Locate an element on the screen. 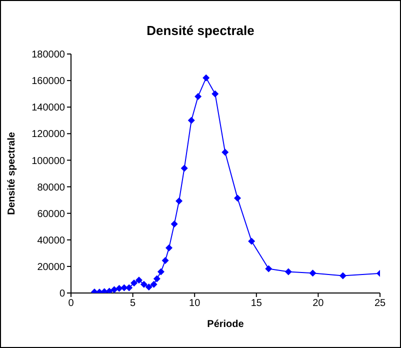 The image size is (401, 348). y-tick-label: 20000 is located at coordinates (51, 267).